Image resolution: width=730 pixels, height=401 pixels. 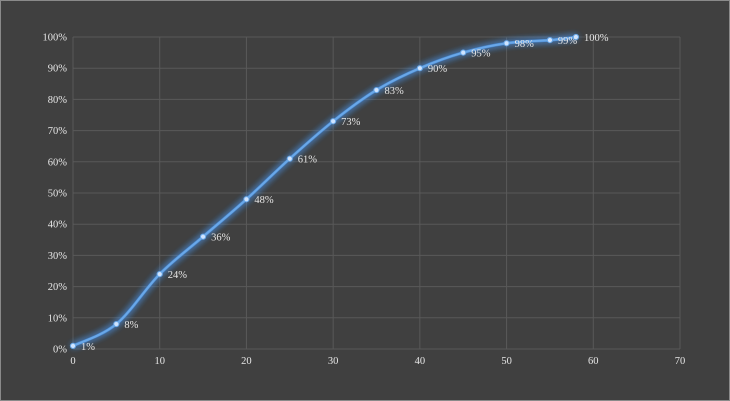 I want to click on data-label: 100%, so click(x=596, y=38).